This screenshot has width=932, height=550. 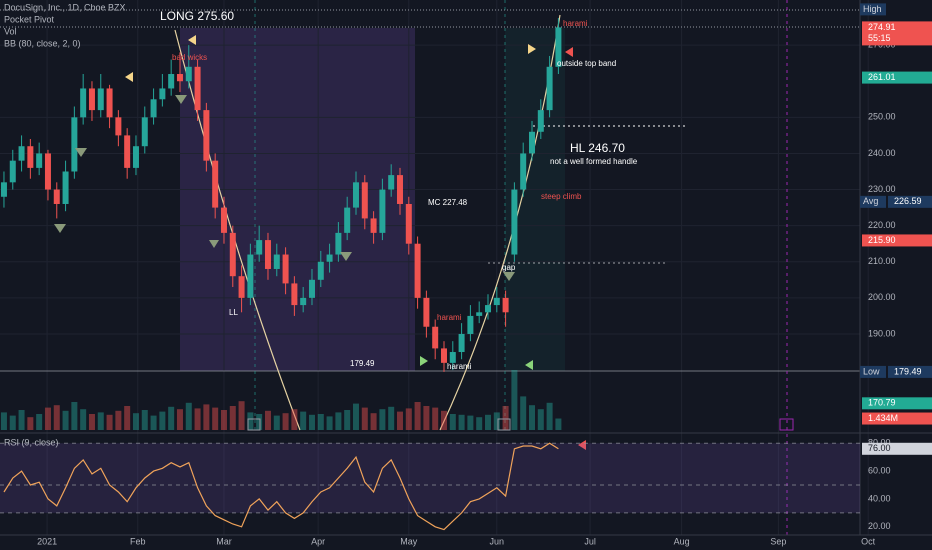 I want to click on price-badge-label: 226.59, so click(x=908, y=201).